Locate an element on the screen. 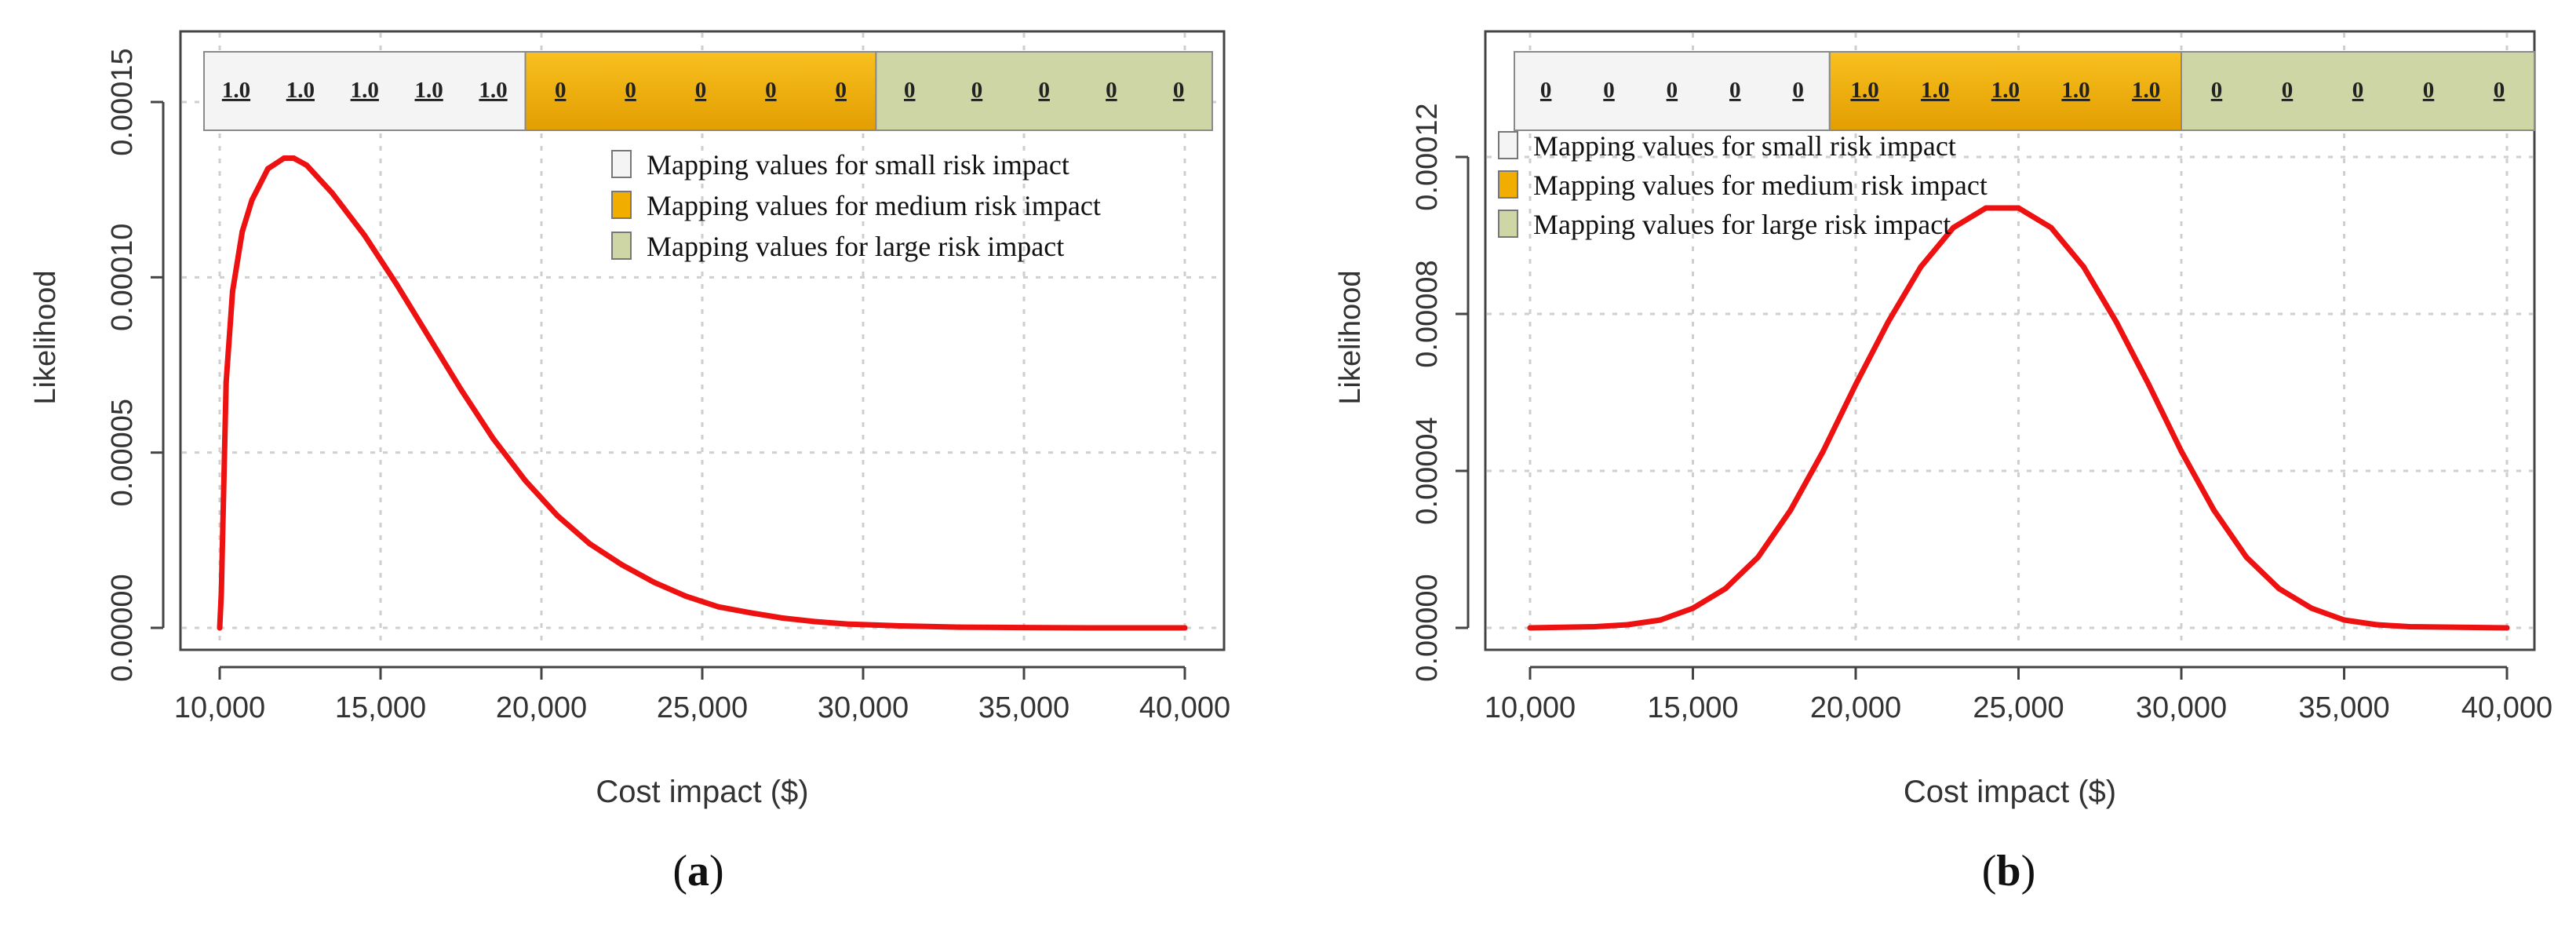 The image size is (2576, 941). mapping-band-large is located at coordinates (2358, 91).